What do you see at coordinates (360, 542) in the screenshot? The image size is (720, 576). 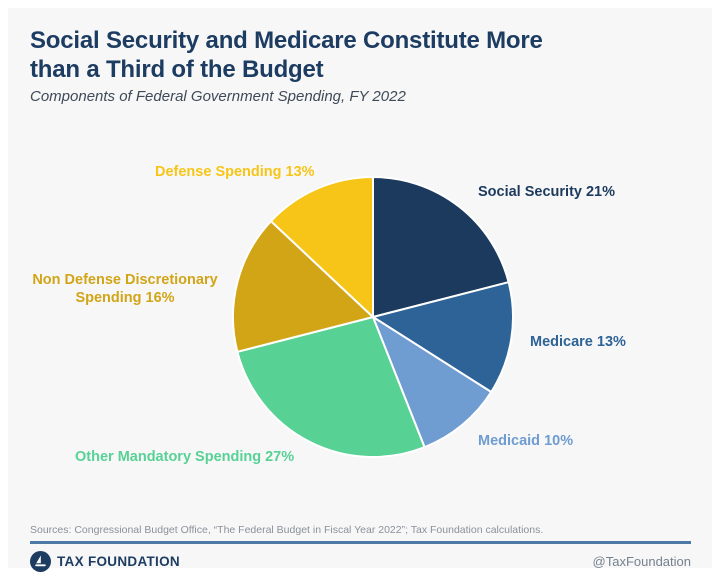 I see `footer-divider` at bounding box center [360, 542].